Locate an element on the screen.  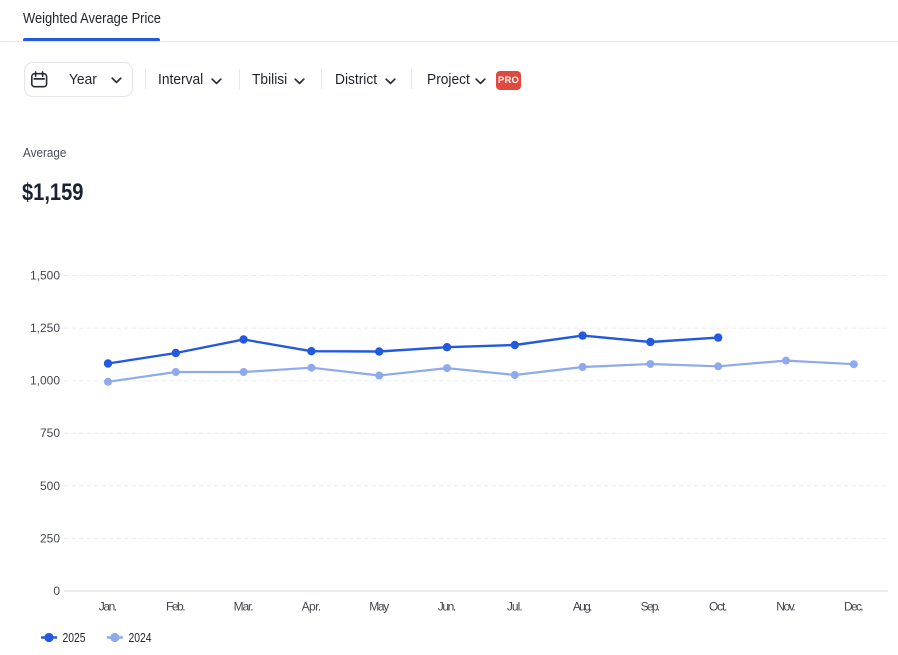
svg-text: 0 is located at coordinates (56, 591).